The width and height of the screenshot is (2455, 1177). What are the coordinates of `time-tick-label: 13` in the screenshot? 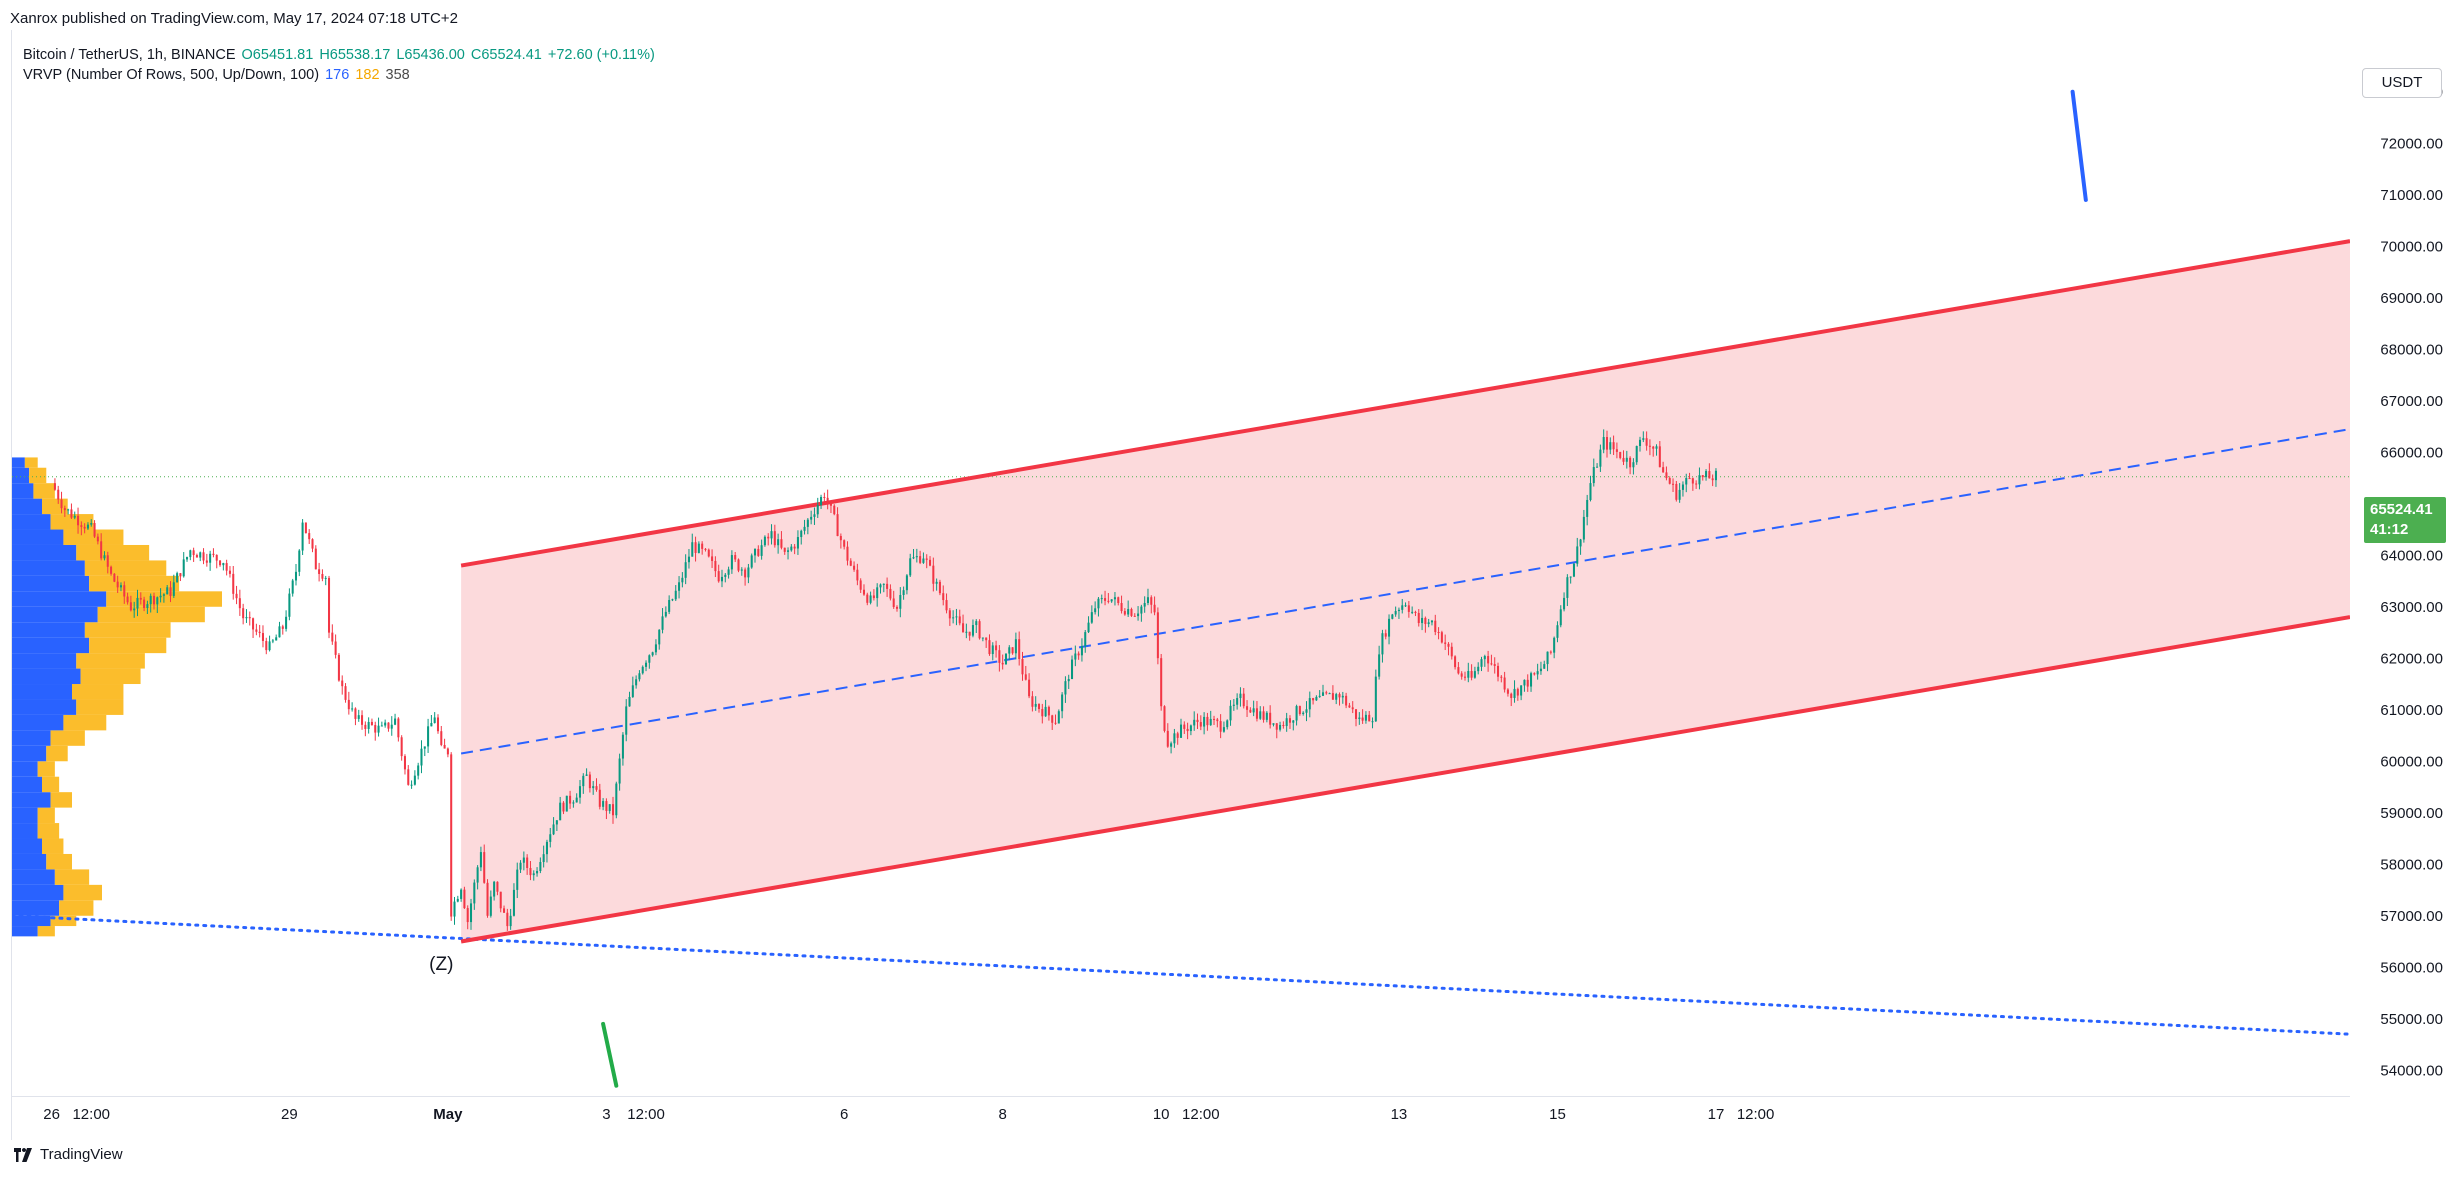 It's located at (1399, 1114).